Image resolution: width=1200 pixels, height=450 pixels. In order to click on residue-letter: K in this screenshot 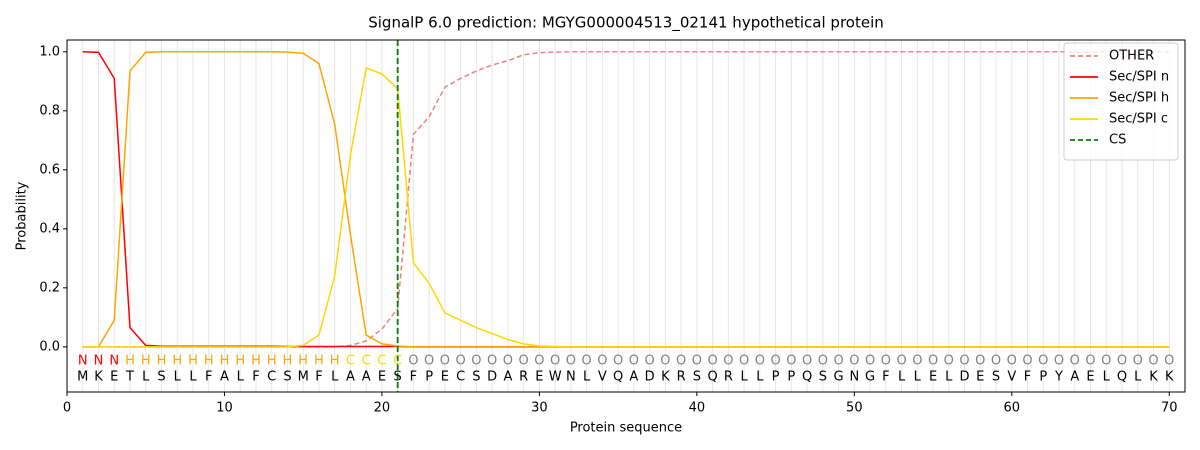, I will do `click(1153, 377)`.